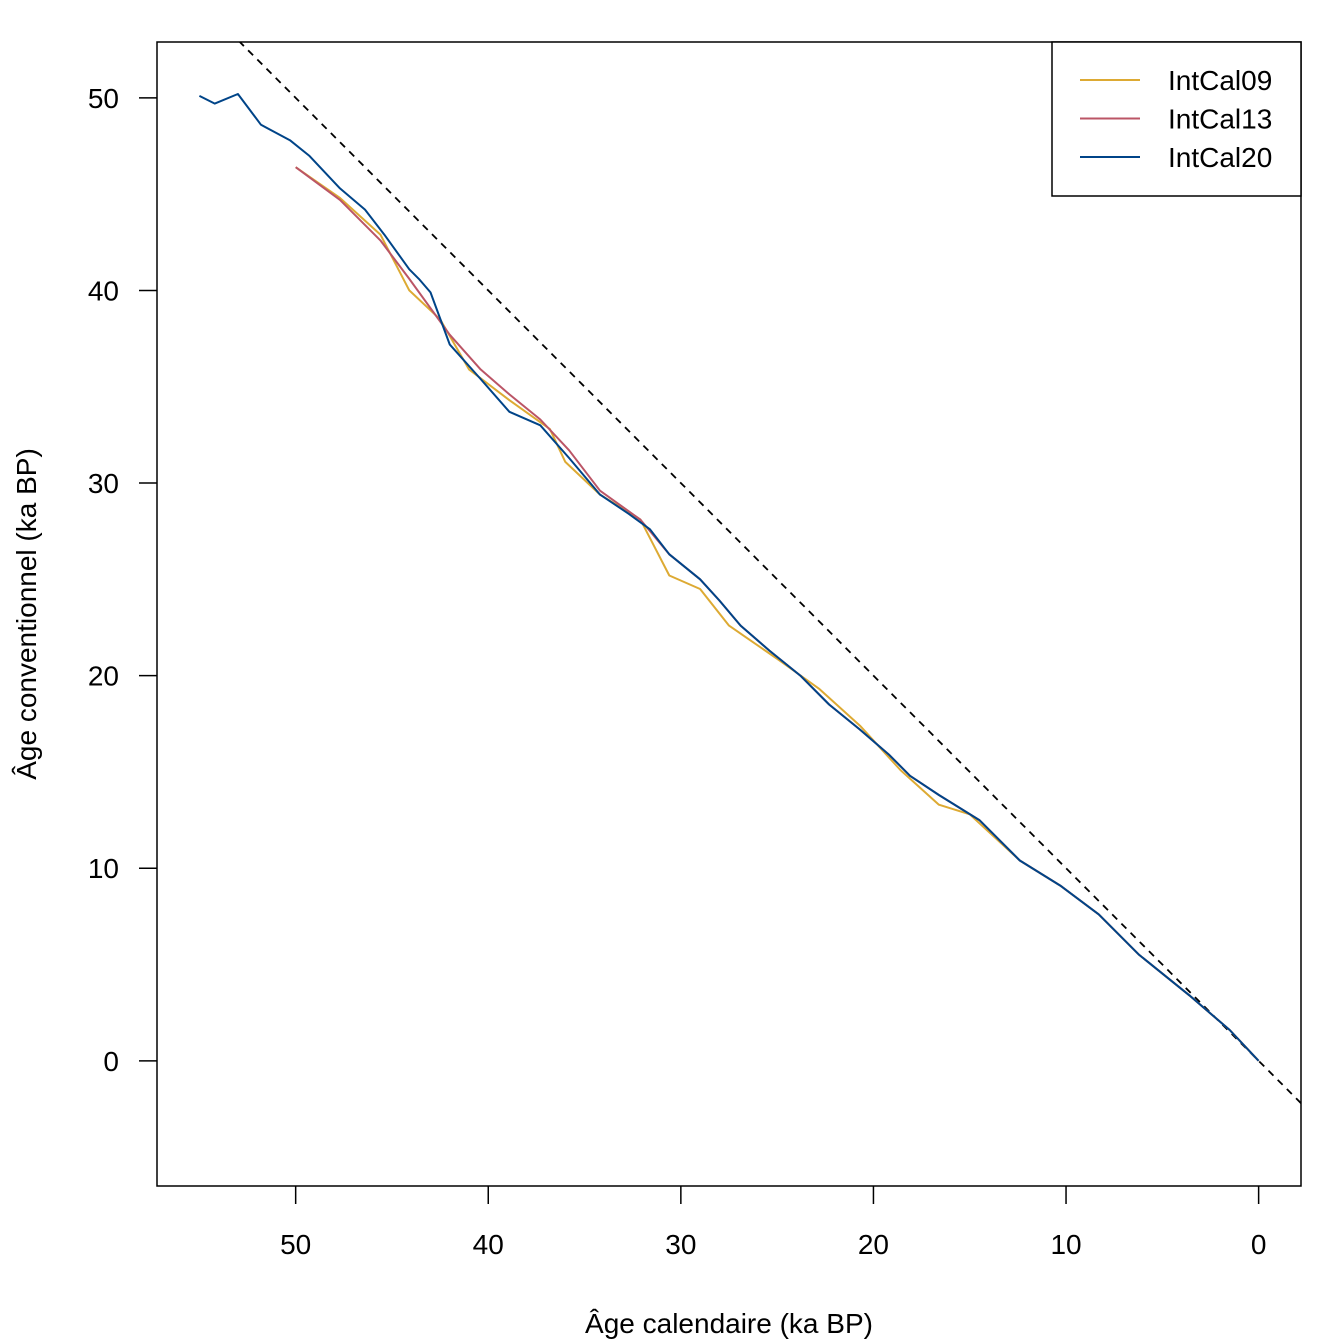  Describe the element at coordinates (1220, 119) in the screenshot. I see `legend-label: IntCal13` at that location.